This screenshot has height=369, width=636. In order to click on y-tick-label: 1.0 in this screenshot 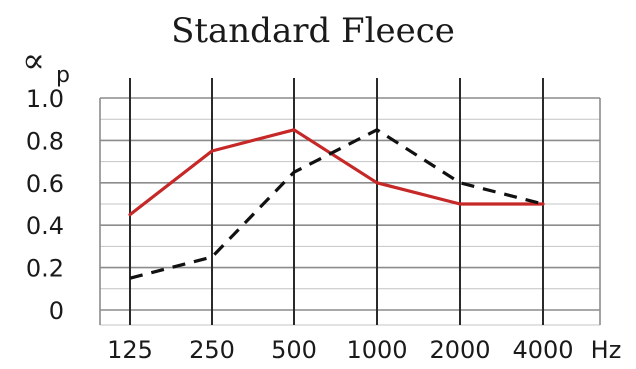, I will do `click(45, 99)`.